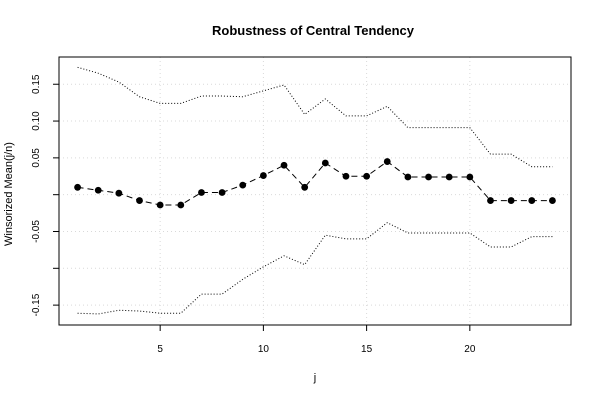  I want to click on y-tick-label: -0.15, so click(36, 304).